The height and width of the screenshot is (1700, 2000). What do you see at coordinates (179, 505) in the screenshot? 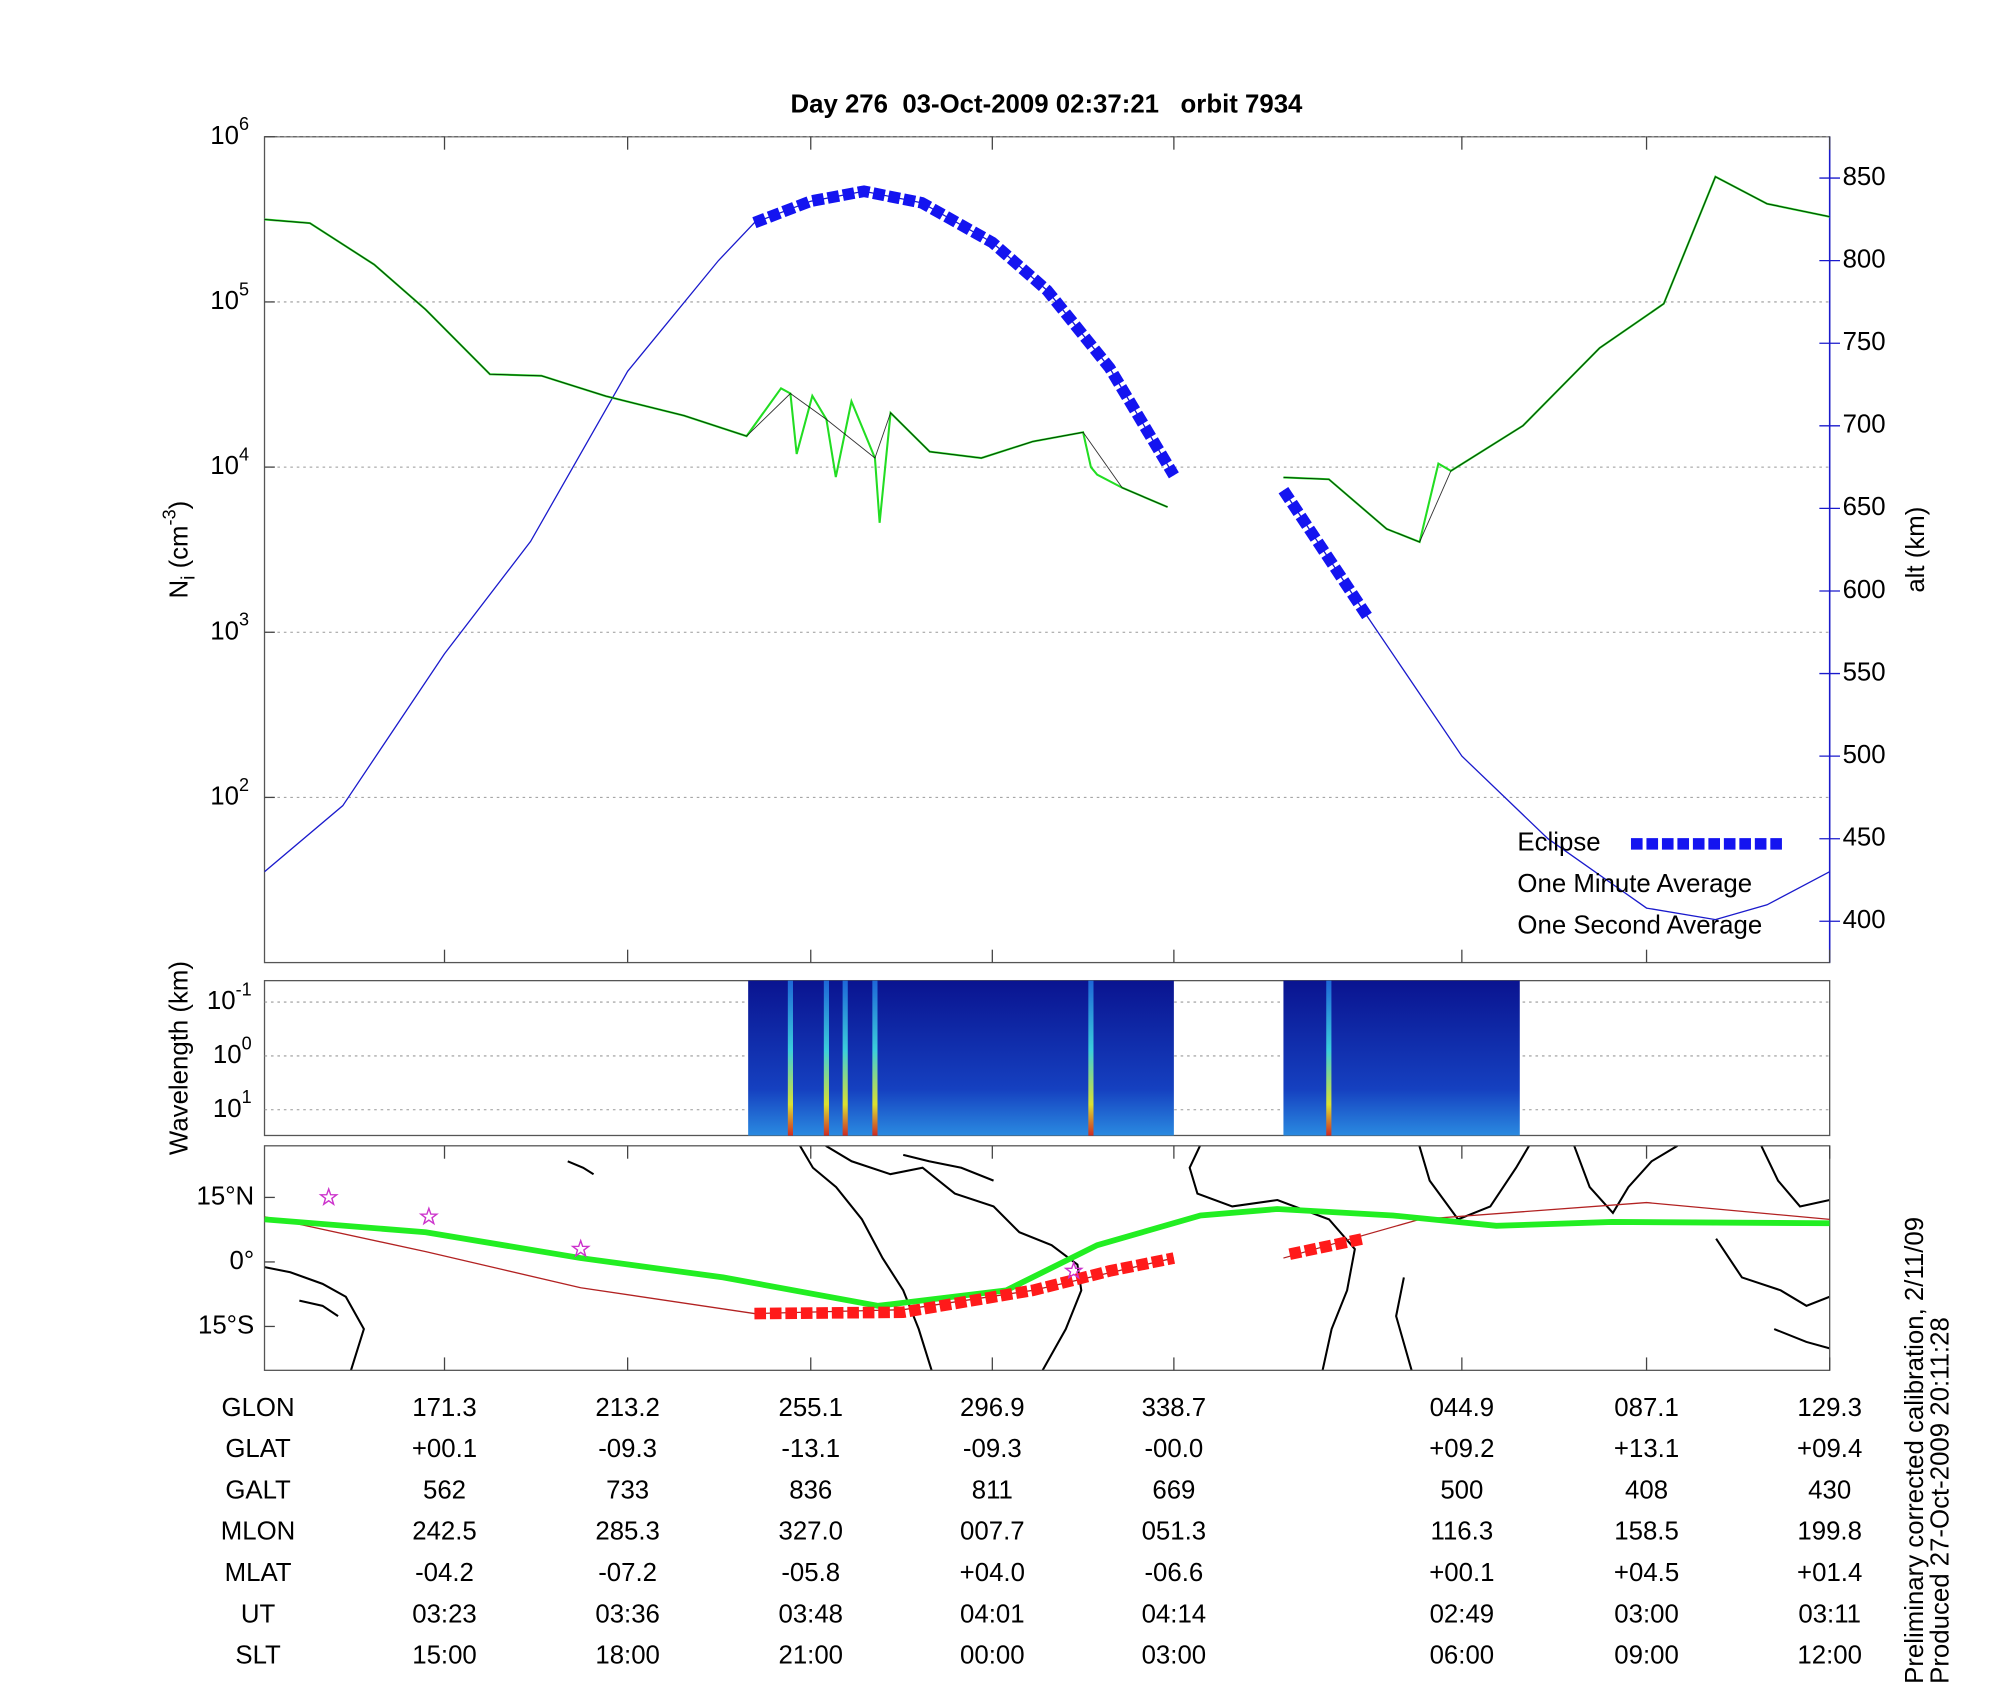
I see `y-label-close: )` at bounding box center [179, 505].